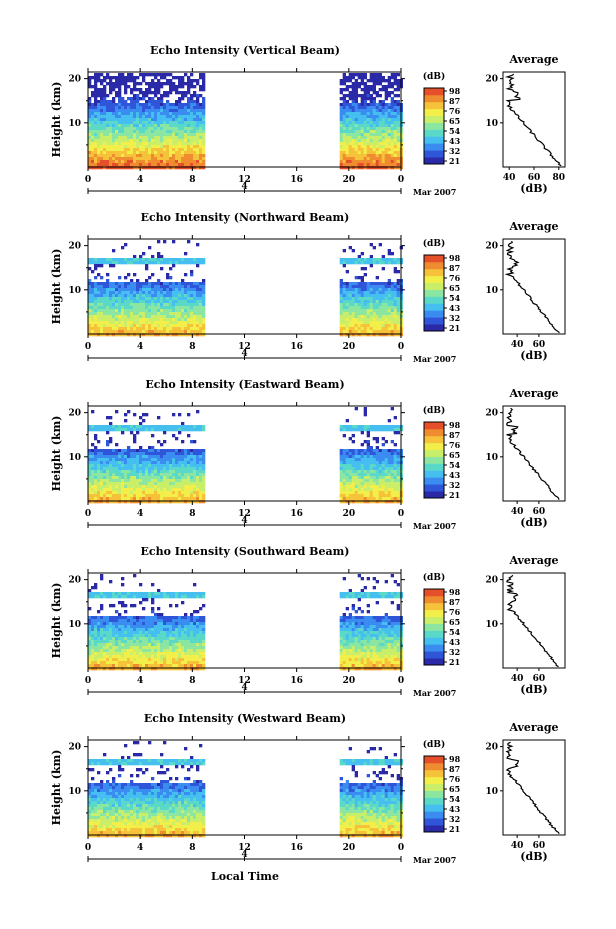  I want to click on colorbar-swatch, so click(434, 92).